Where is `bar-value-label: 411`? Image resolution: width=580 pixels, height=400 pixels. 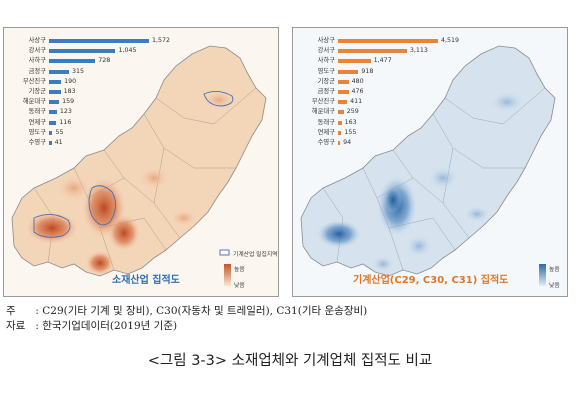
bar-value-label: 411 is located at coordinates (356, 102).